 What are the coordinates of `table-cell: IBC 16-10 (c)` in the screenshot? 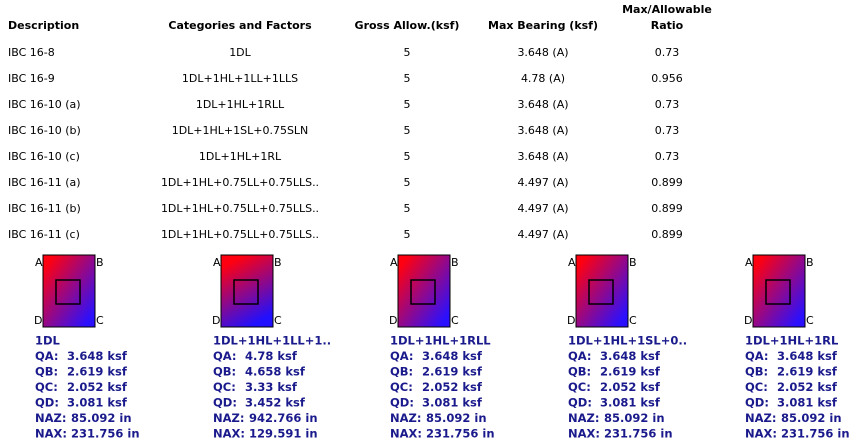 It's located at (44, 156).